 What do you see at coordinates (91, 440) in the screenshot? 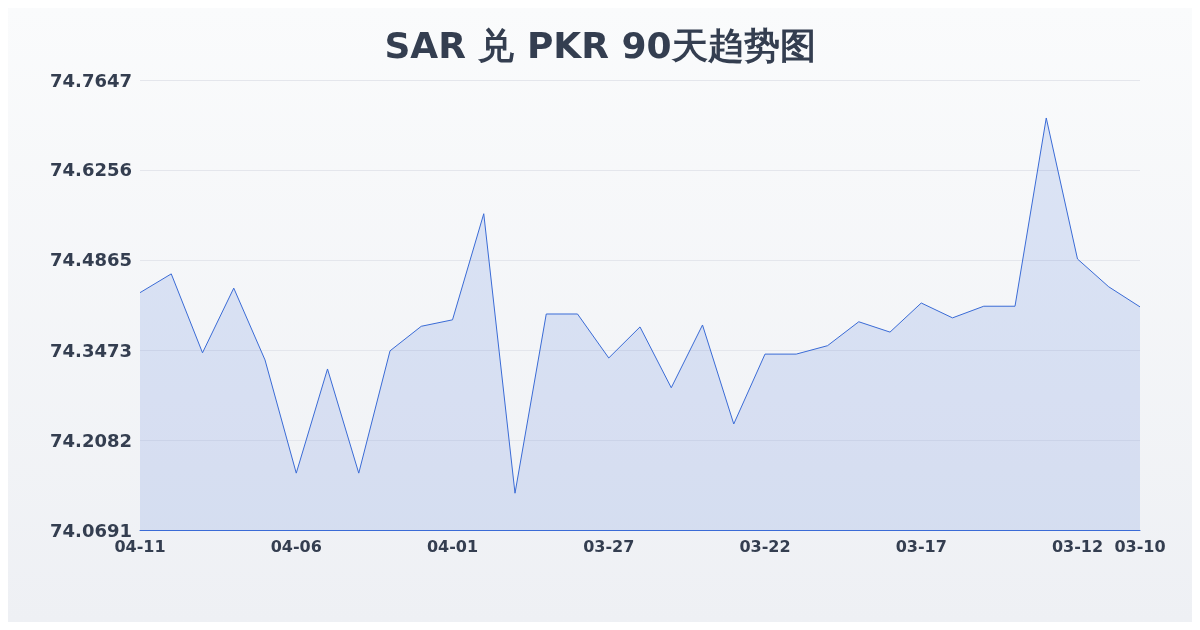
I see `y-tick-label: 74.2082` at bounding box center [91, 440].